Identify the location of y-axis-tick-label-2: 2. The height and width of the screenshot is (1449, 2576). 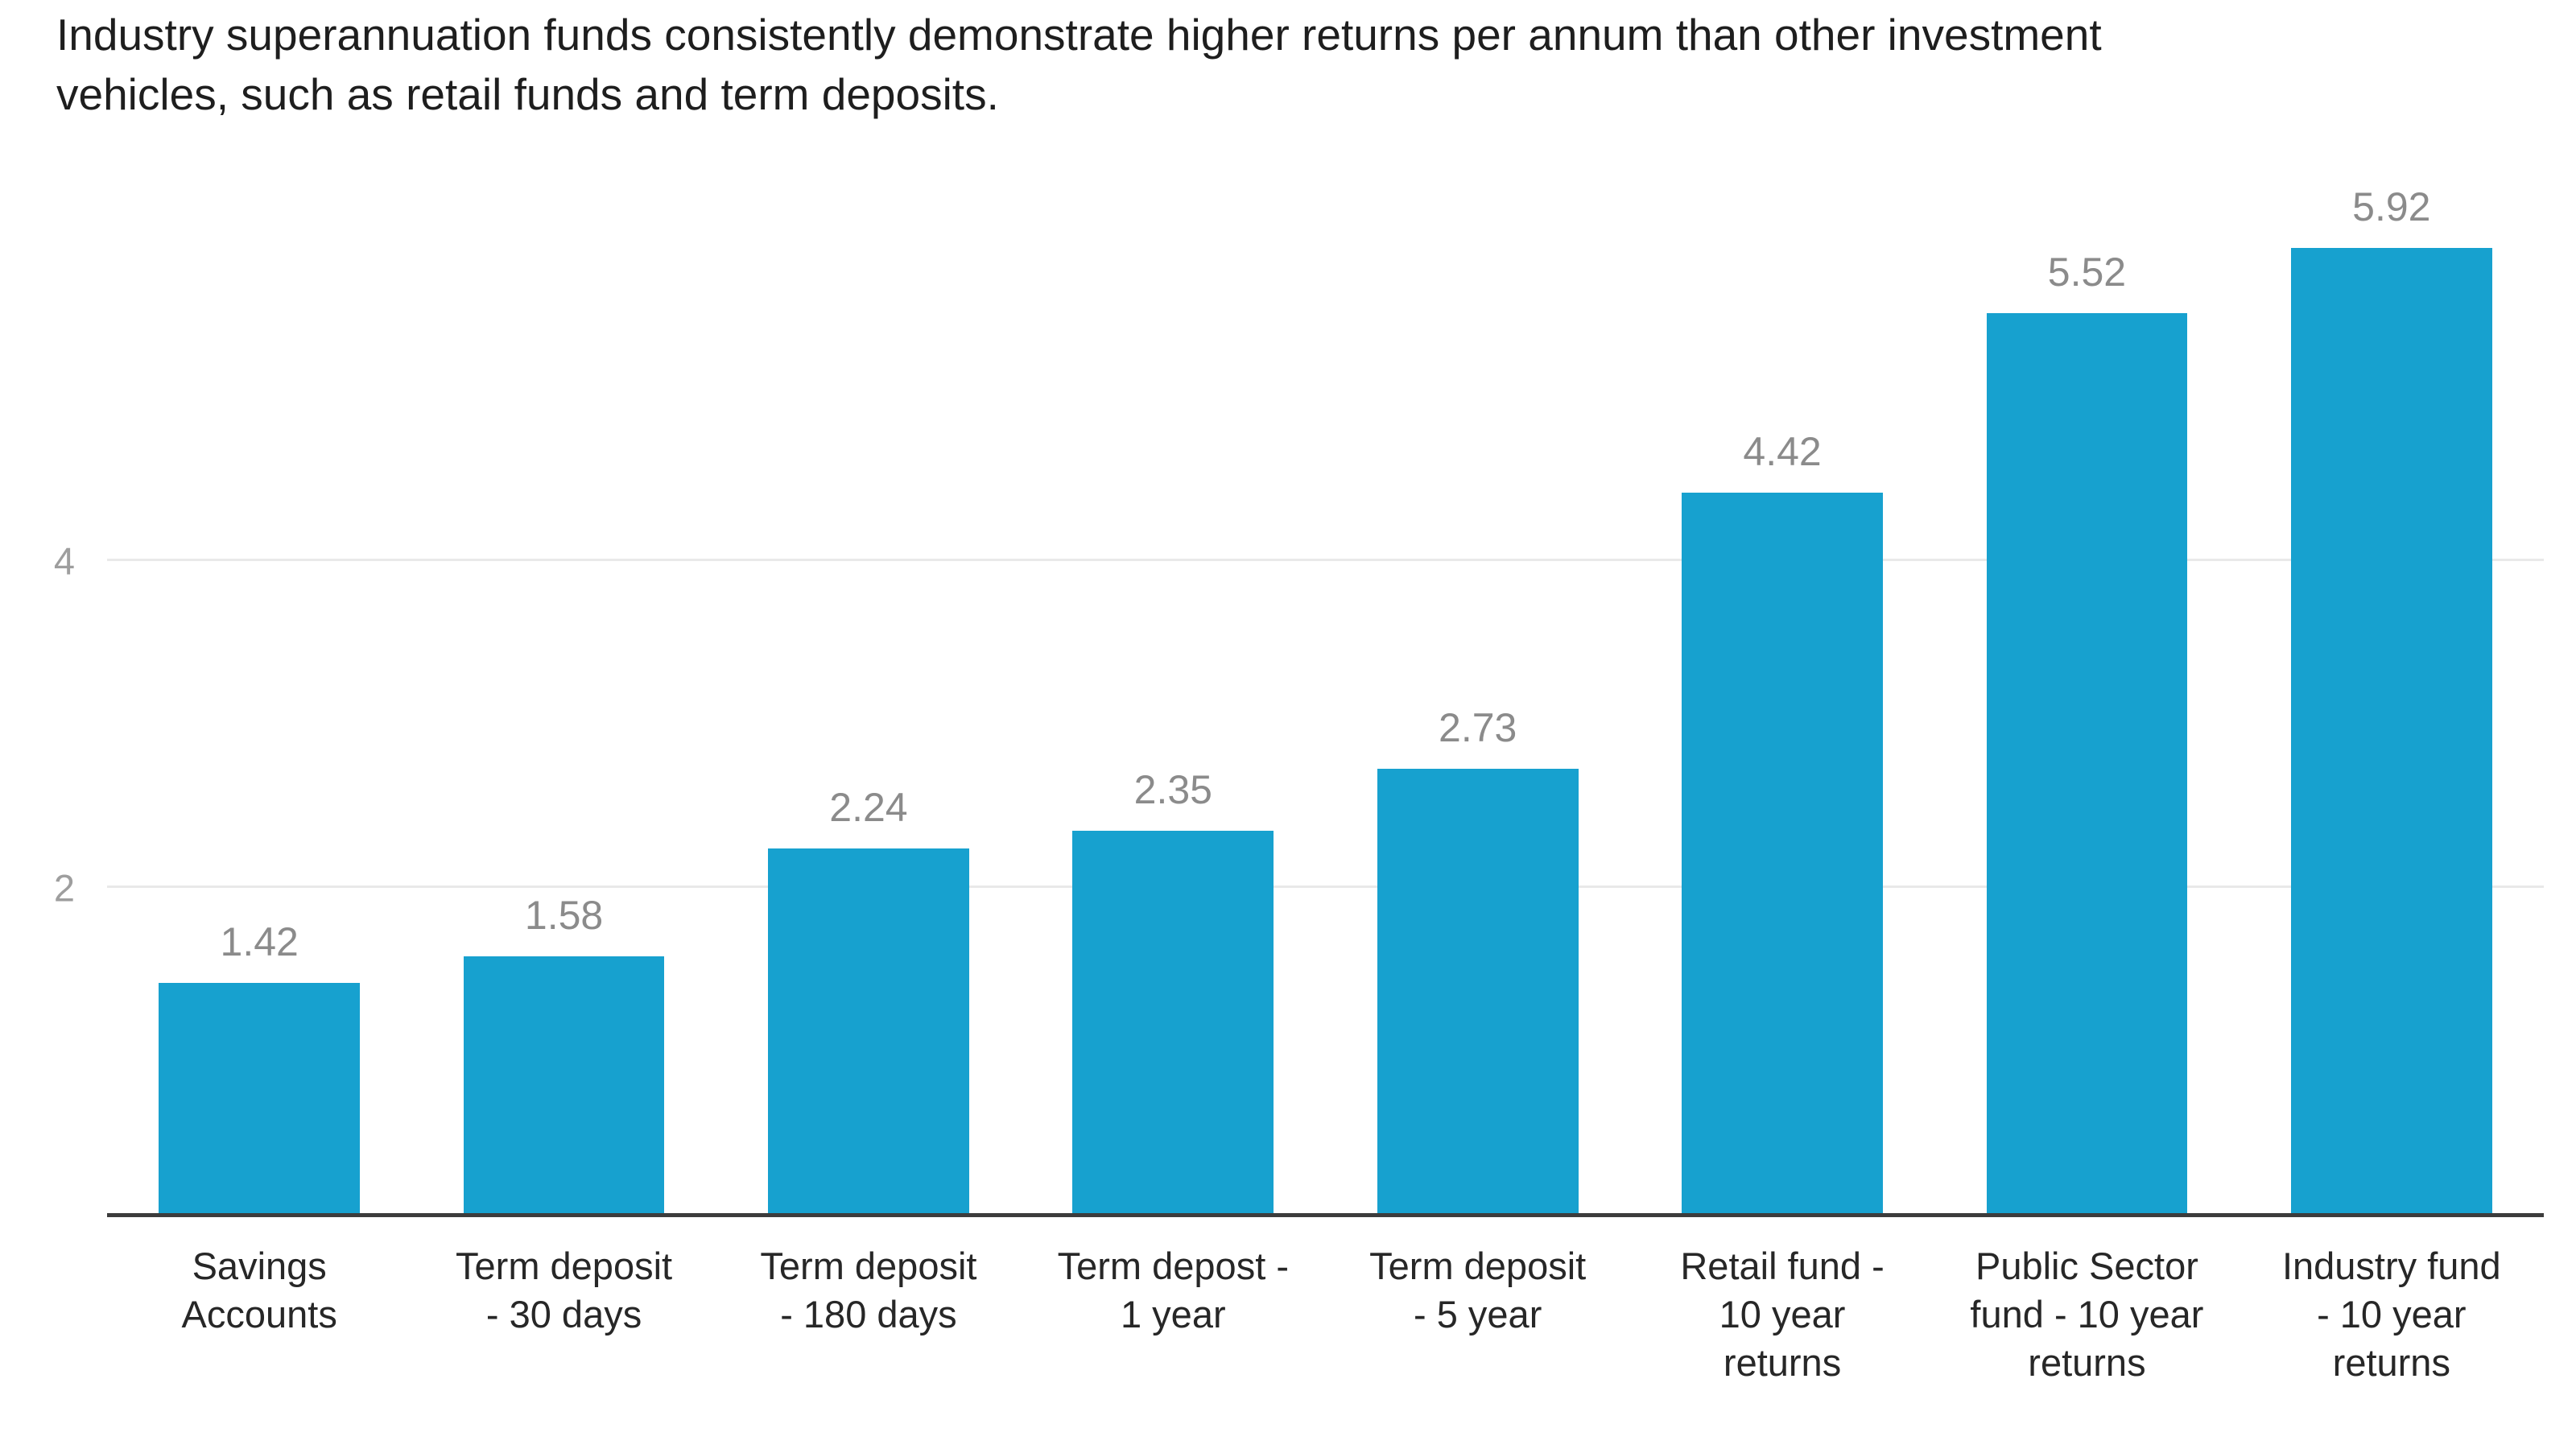
(64, 888).